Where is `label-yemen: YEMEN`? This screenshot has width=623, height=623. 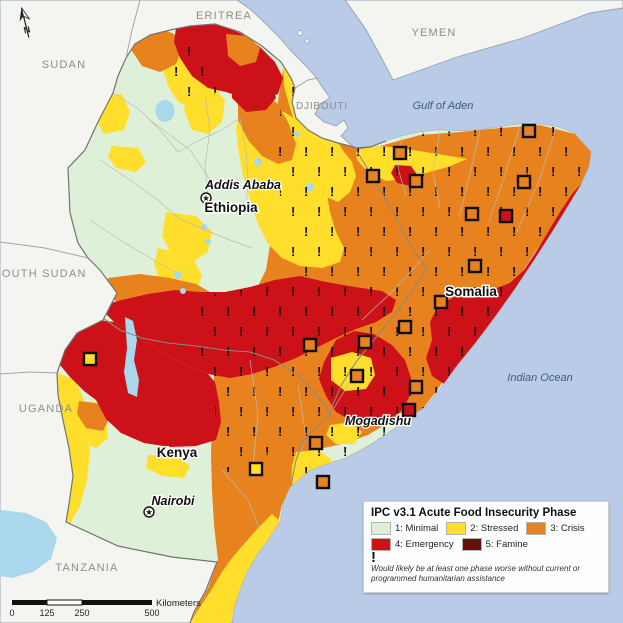 label-yemen: YEMEN is located at coordinates (433, 33).